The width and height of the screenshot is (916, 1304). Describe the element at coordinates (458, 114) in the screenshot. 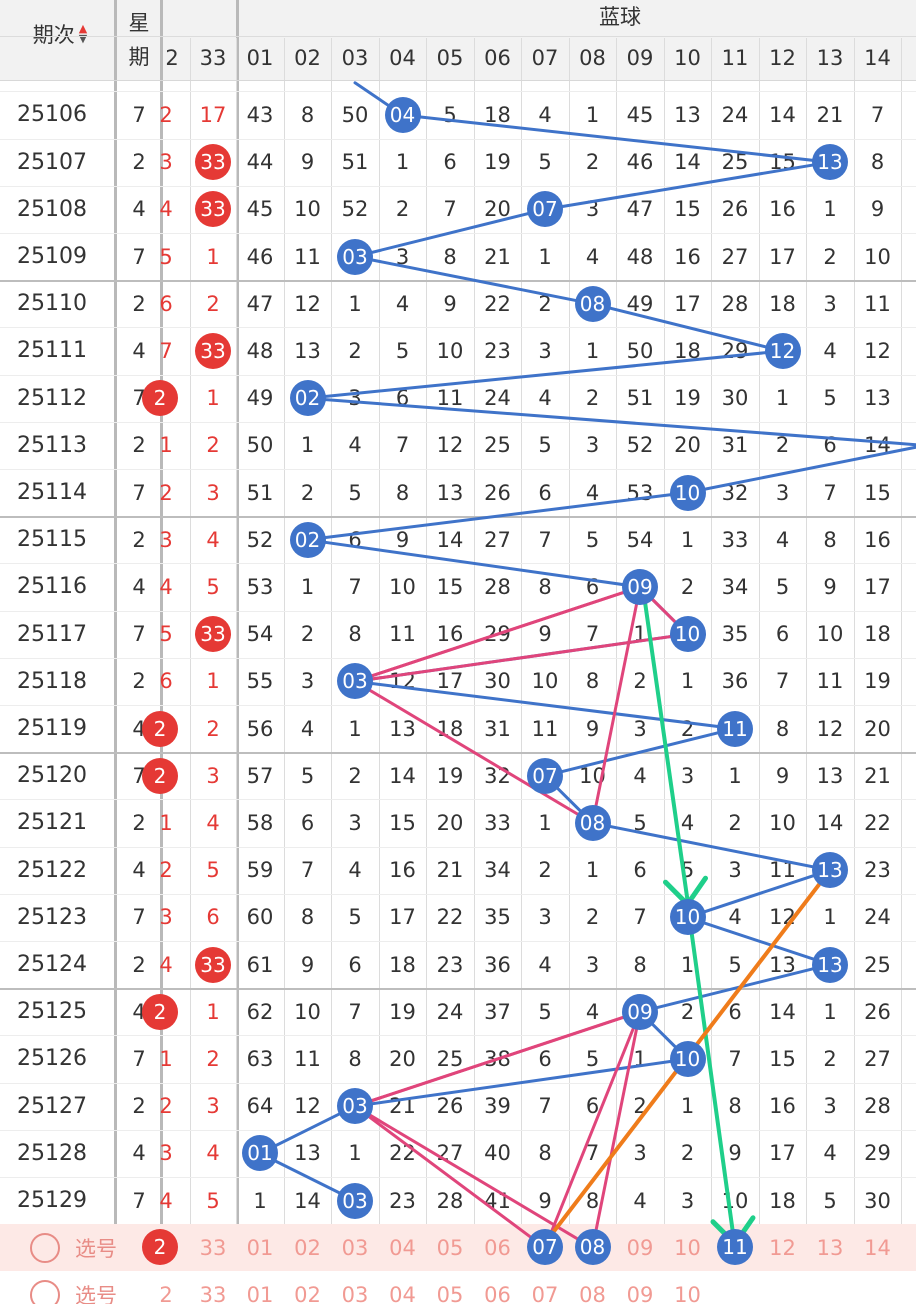

I see `table-row: 25106 7 2 17 43 8 50 5 18 4 1 45 13 24 14 21 7` at that location.